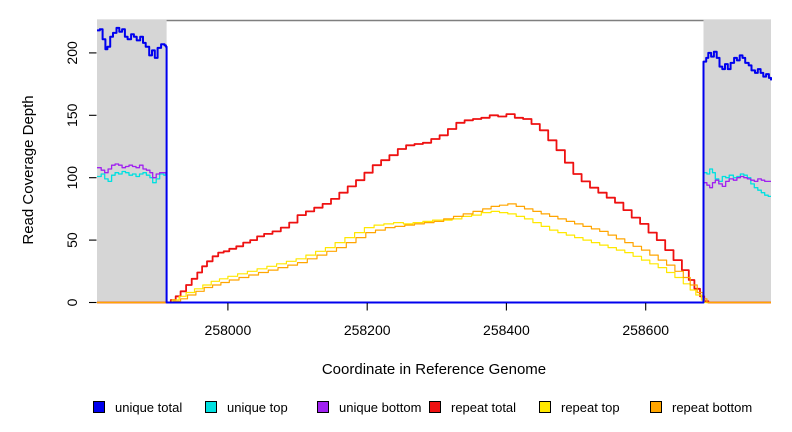 The width and height of the screenshot is (792, 432). Describe the element at coordinates (72, 302) in the screenshot. I see `y-tick-label: 0` at that location.